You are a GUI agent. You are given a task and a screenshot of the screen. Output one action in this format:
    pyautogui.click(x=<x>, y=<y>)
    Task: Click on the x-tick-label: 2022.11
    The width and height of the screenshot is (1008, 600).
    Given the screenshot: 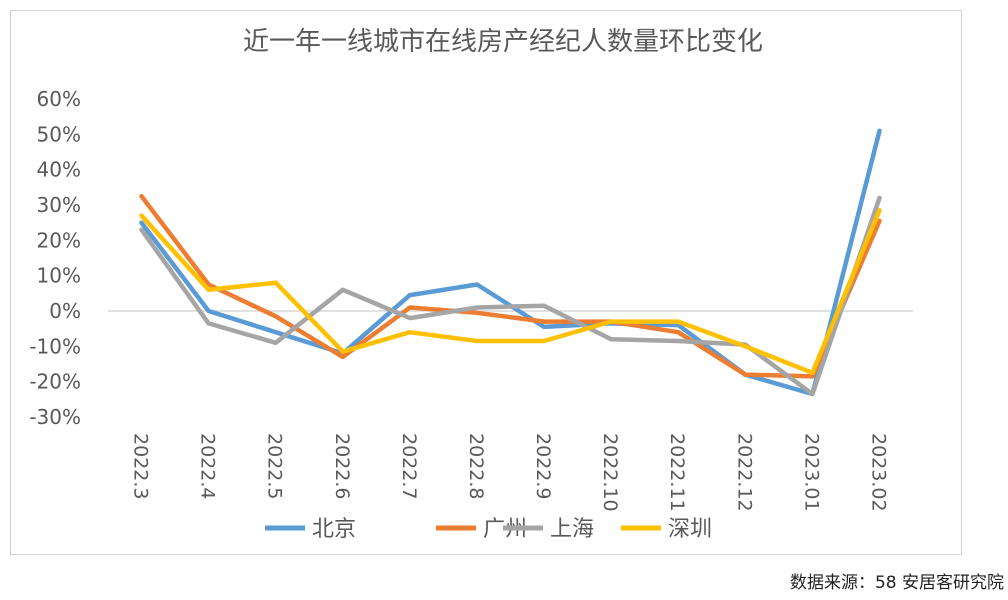 What is the action you would take?
    pyautogui.click(x=677, y=472)
    